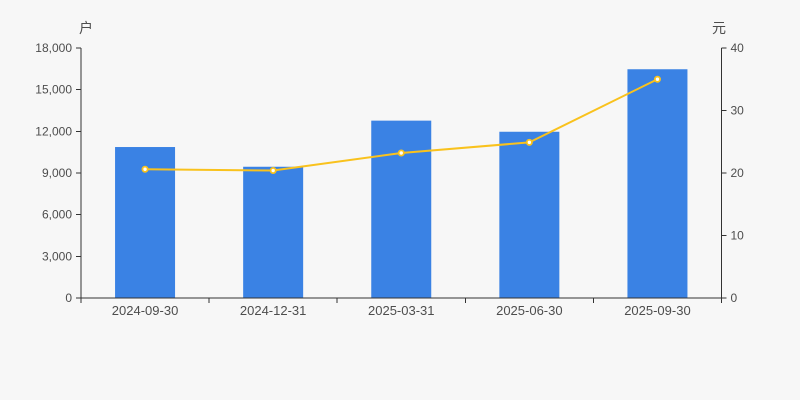 Image resolution: width=800 pixels, height=400 pixels. I want to click on left-axis-tick-label: 0, so click(68, 298).